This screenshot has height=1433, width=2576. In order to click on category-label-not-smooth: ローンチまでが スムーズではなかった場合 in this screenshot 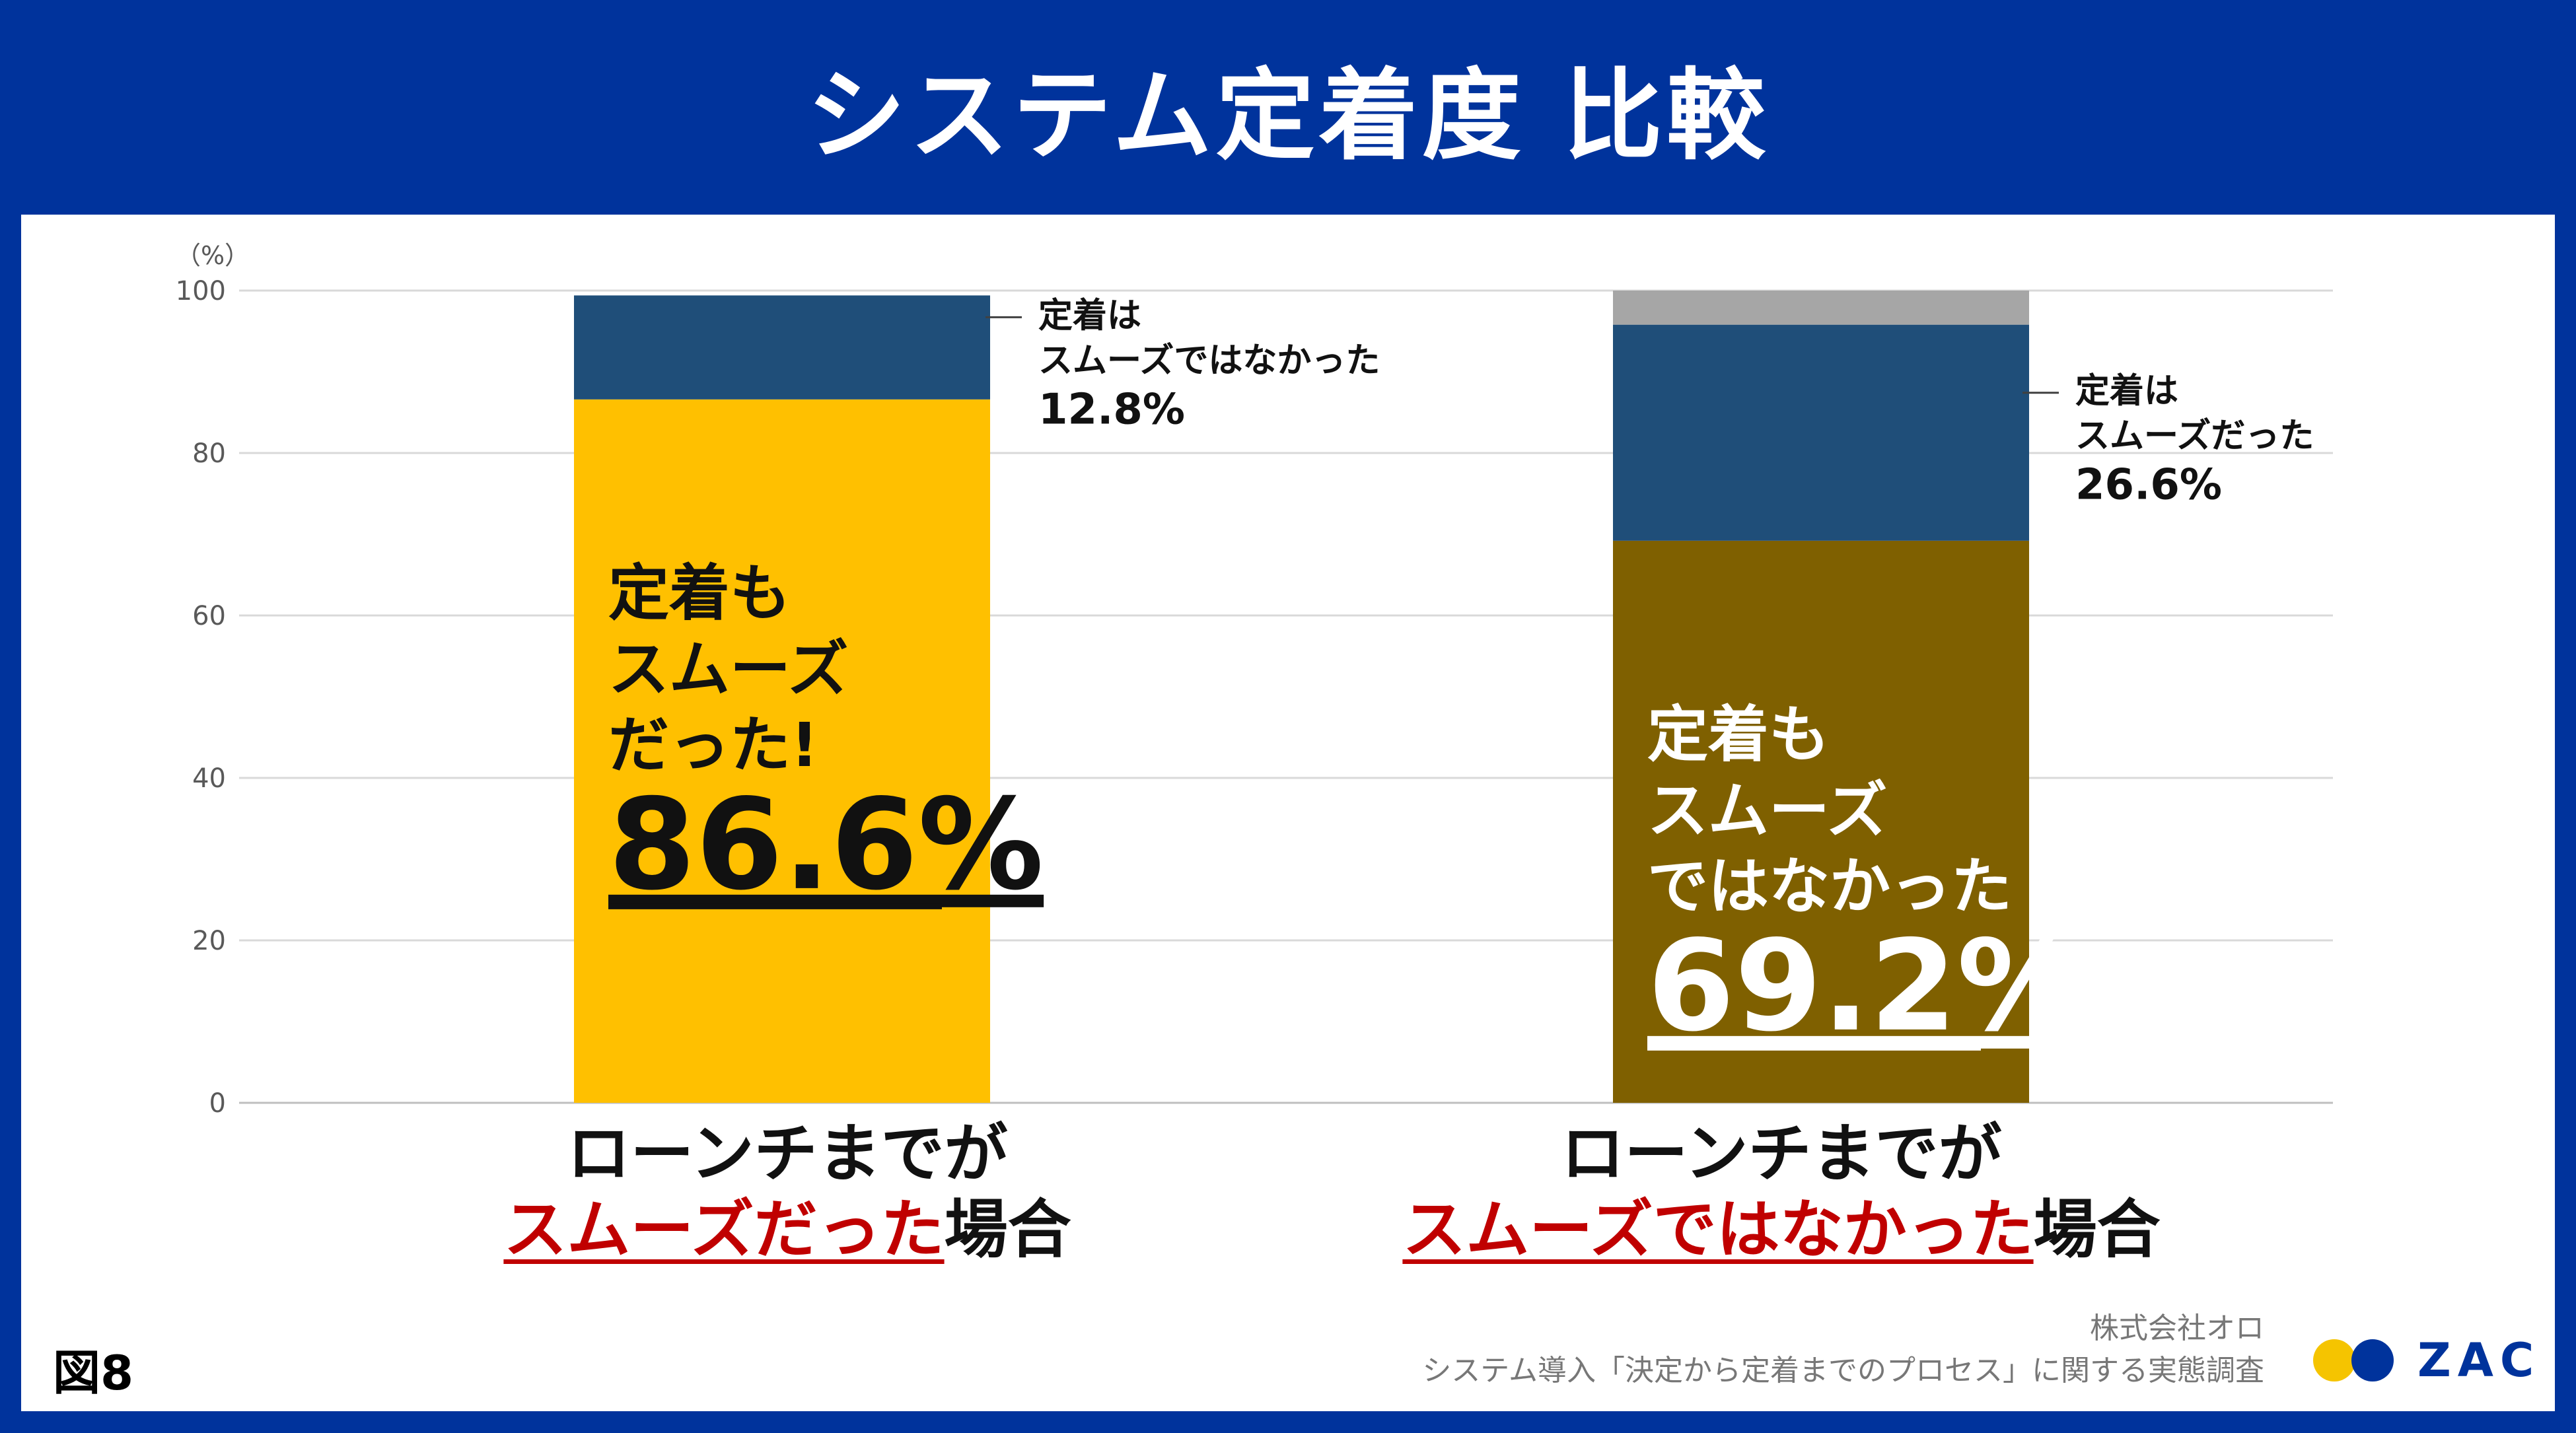, I will do `click(1782, 1192)`.